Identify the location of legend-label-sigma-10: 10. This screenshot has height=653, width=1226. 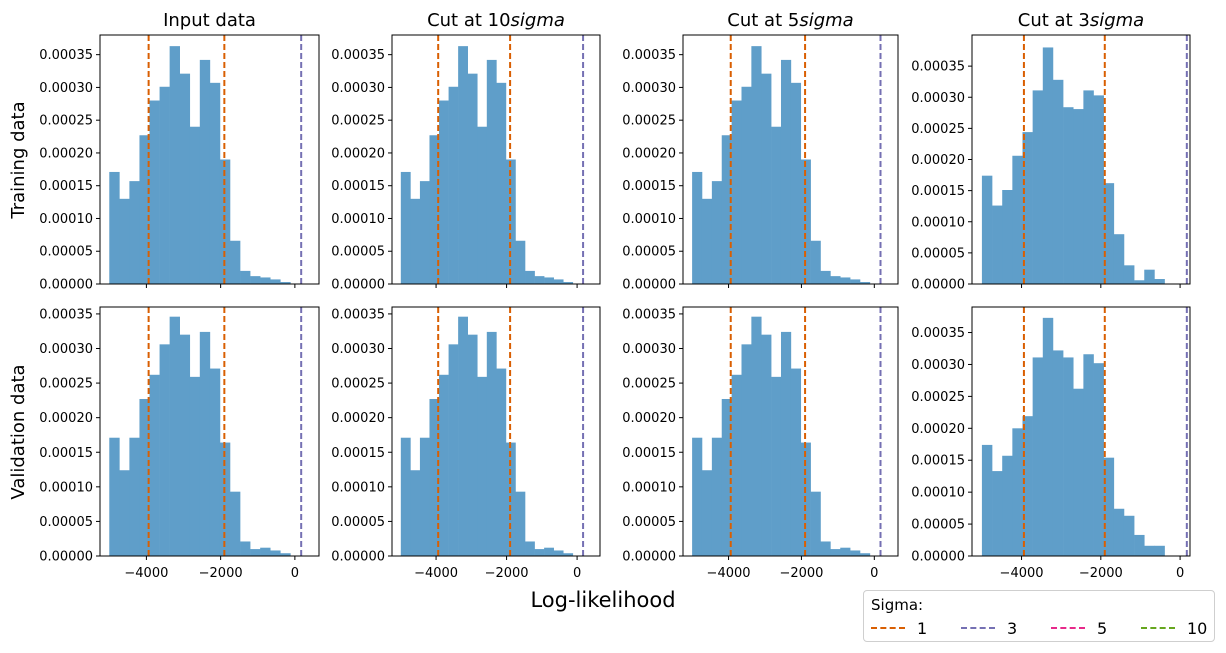
(1197, 628).